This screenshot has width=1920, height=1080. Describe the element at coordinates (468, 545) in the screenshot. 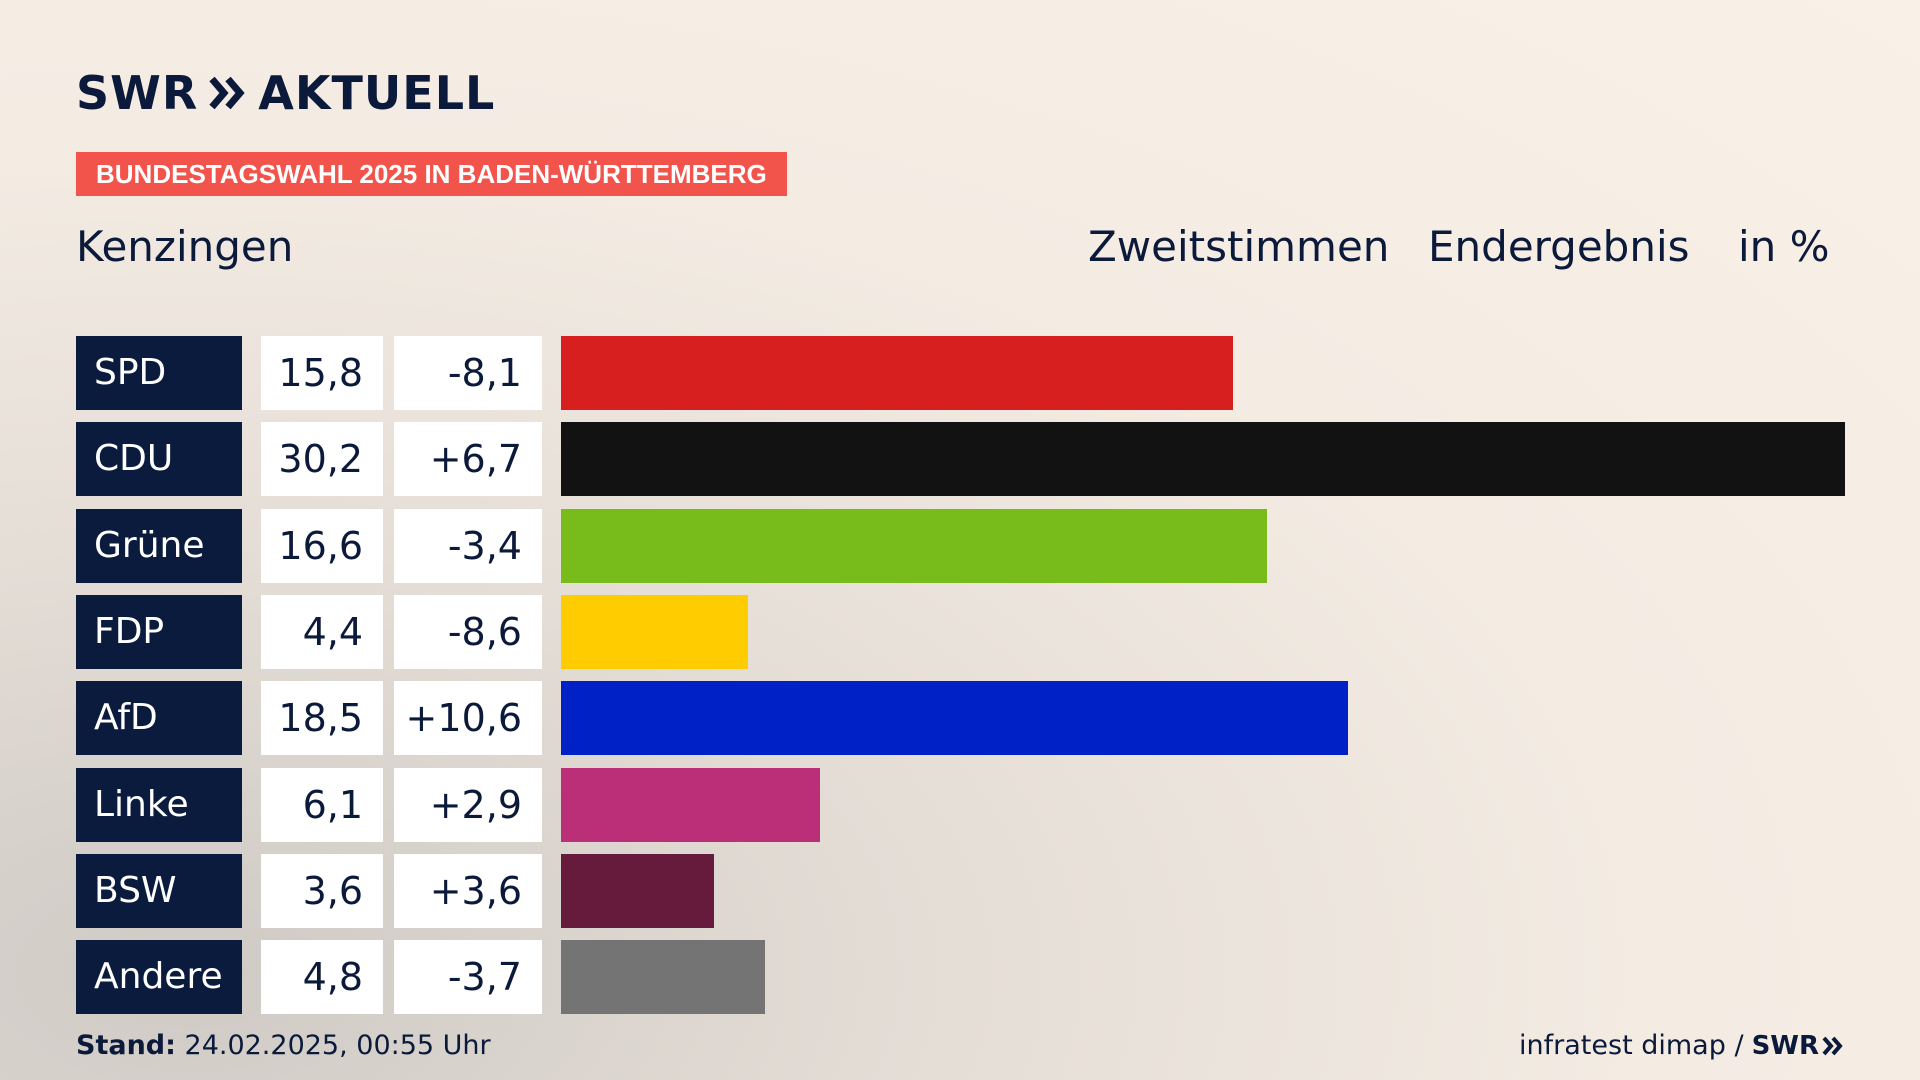

I see `vote-change-value: -3,4` at that location.